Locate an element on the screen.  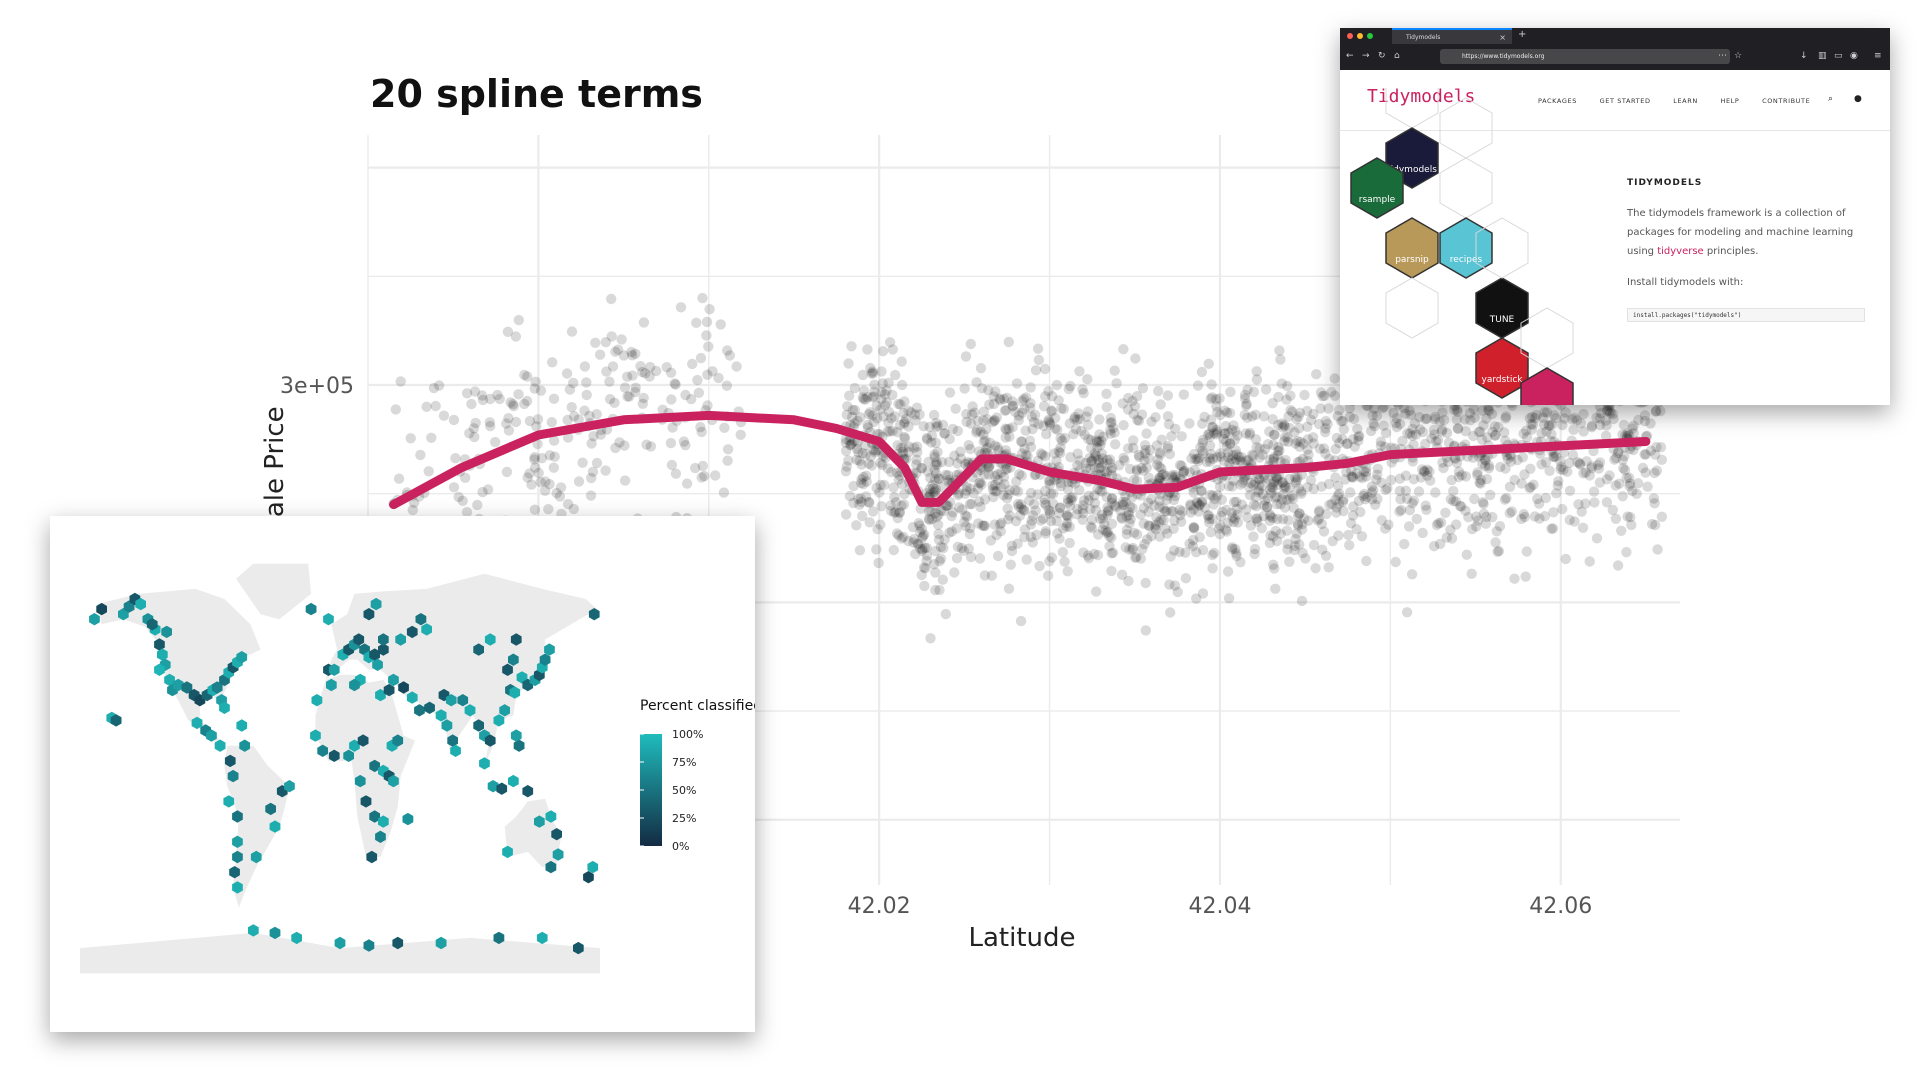
nav-help: HELP is located at coordinates (1730, 101).